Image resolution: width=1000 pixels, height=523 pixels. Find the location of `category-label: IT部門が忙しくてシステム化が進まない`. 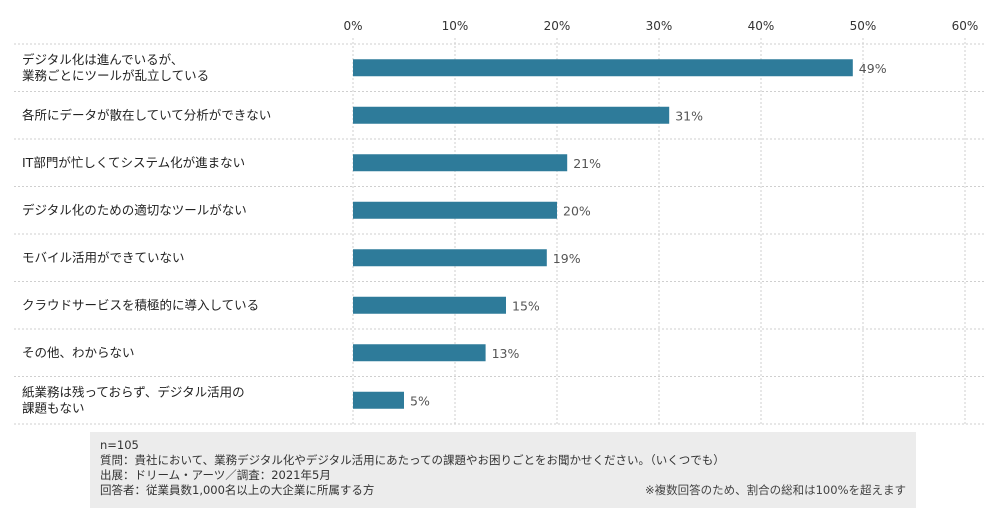

category-label: IT部門が忙しくてシステム化が進まない is located at coordinates (133, 162).